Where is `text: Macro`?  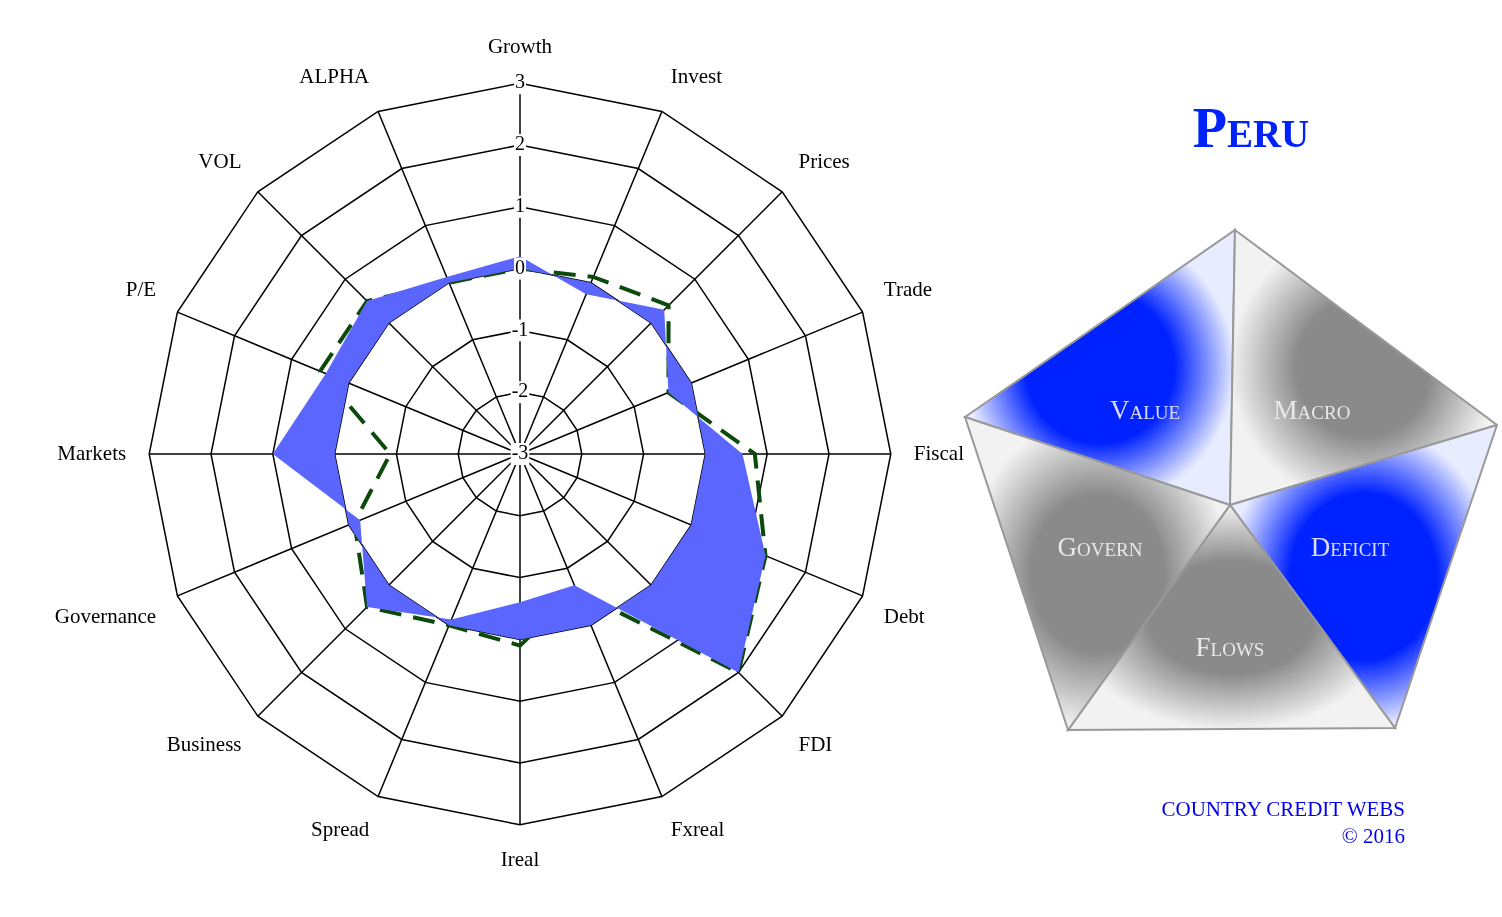
text: Macro is located at coordinates (1312, 410).